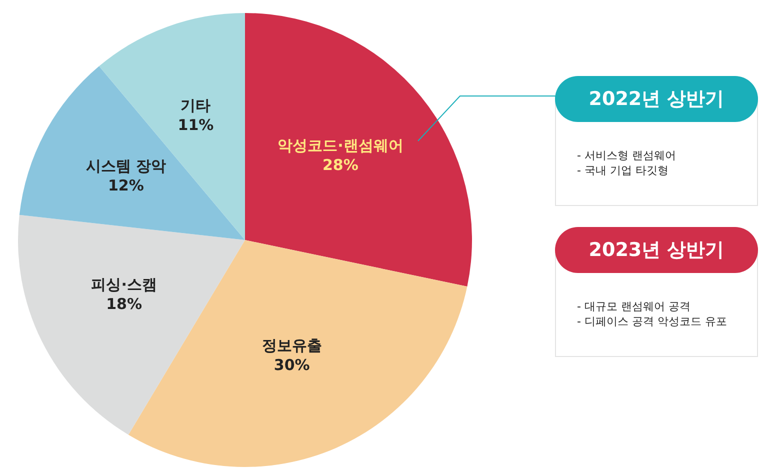 This screenshot has height=471, width=780. I want to click on slice-label: 정보유출, so click(292, 345).